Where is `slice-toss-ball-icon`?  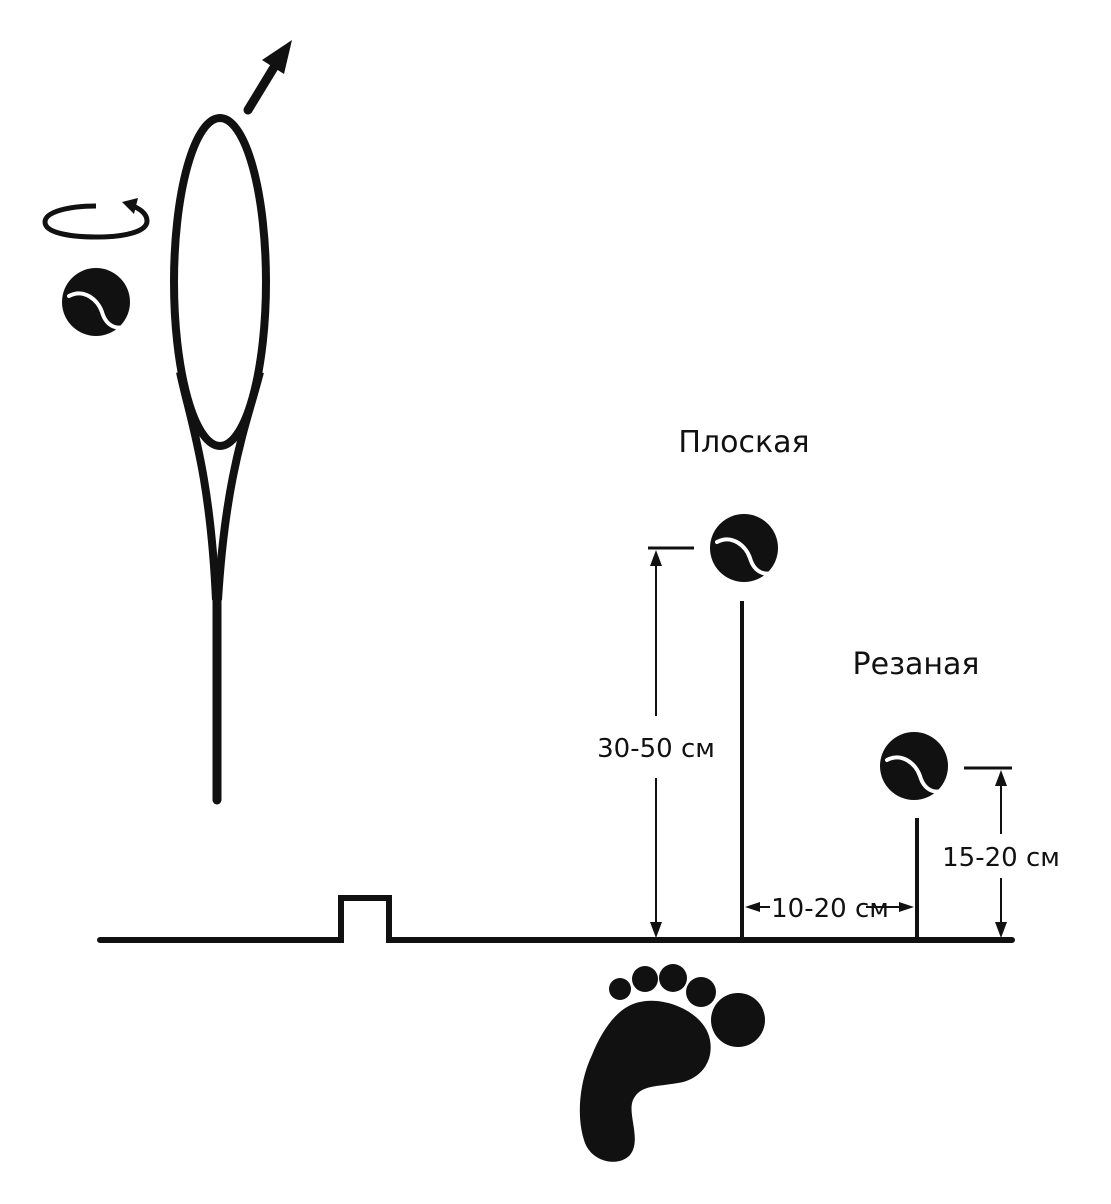 slice-toss-ball-icon is located at coordinates (914, 766).